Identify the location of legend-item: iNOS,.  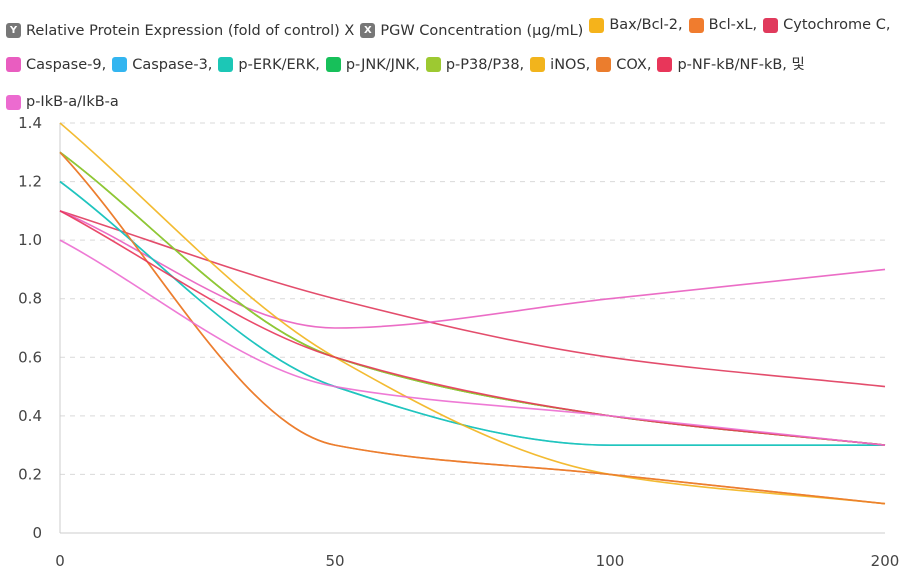
(560, 65).